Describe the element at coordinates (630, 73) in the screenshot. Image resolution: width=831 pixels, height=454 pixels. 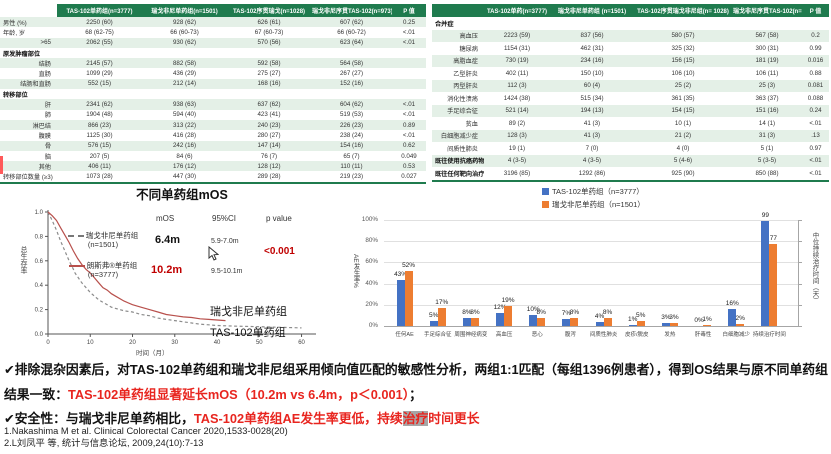
I see `table-row: 乙型肝炎 402 (11) 150 (10) 106 (10) 106 (11) 0.88` at that location.